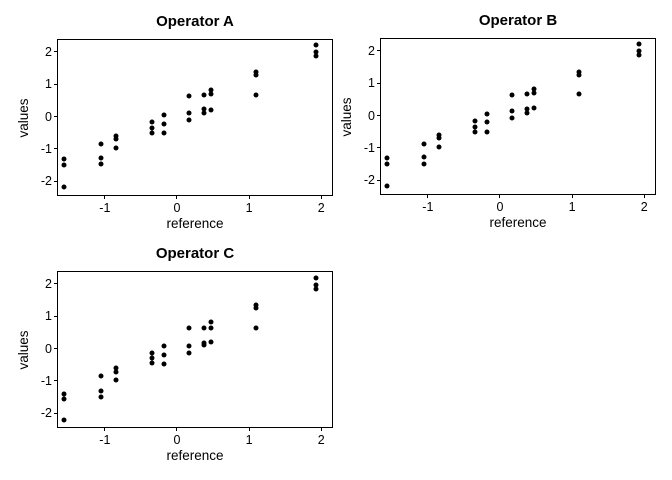 This screenshot has width=672, height=480. I want to click on x-tick-label: 2, so click(321, 208).